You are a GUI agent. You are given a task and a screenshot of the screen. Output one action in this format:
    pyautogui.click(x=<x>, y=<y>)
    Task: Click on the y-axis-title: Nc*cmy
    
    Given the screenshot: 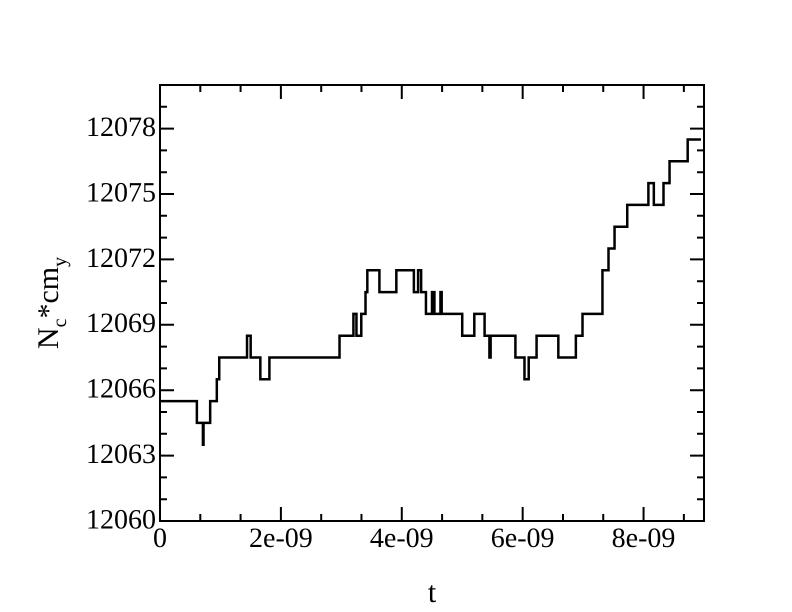 What is the action you would take?
    pyautogui.click(x=51, y=303)
    